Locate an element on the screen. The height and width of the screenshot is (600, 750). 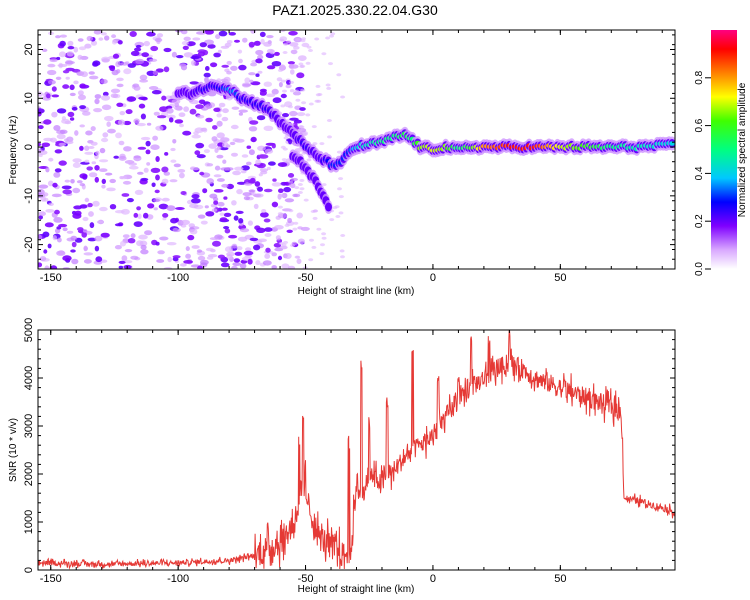
snr-ylabel: SNR (10 * v/v) is located at coordinates (13, 450).